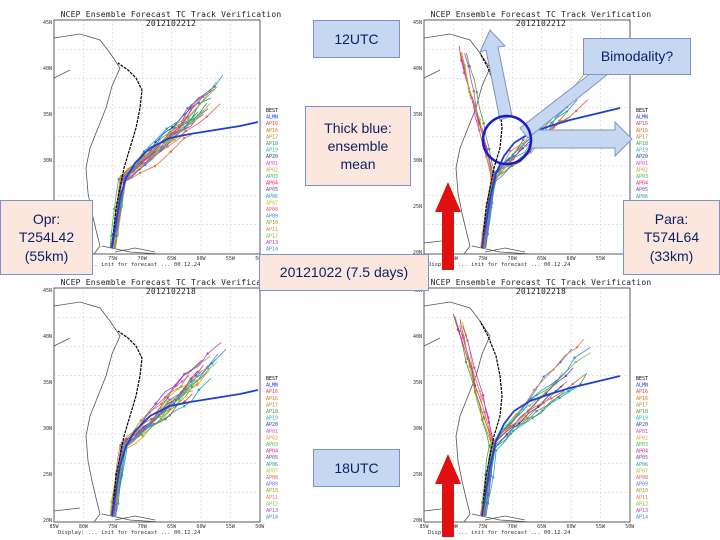  What do you see at coordinates (356, 468) in the screenshot?
I see `label-18utc: 18UTC` at bounding box center [356, 468].